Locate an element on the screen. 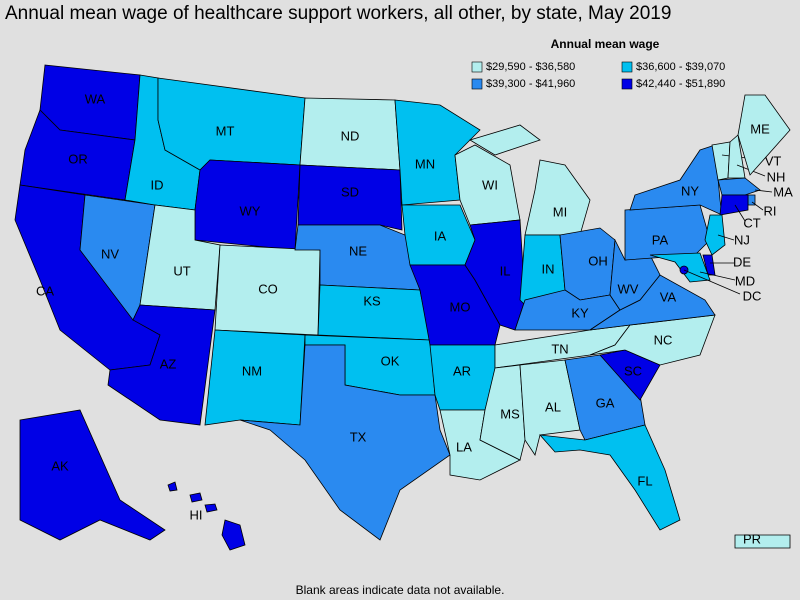 This screenshot has height=600, width=800. state-label: NC is located at coordinates (663, 339).